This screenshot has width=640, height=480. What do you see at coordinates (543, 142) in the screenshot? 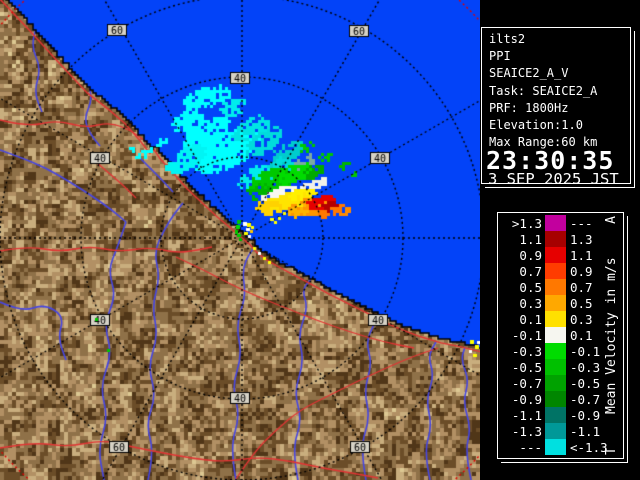
I see `info-line-6: Max Range:60 km` at bounding box center [543, 142].